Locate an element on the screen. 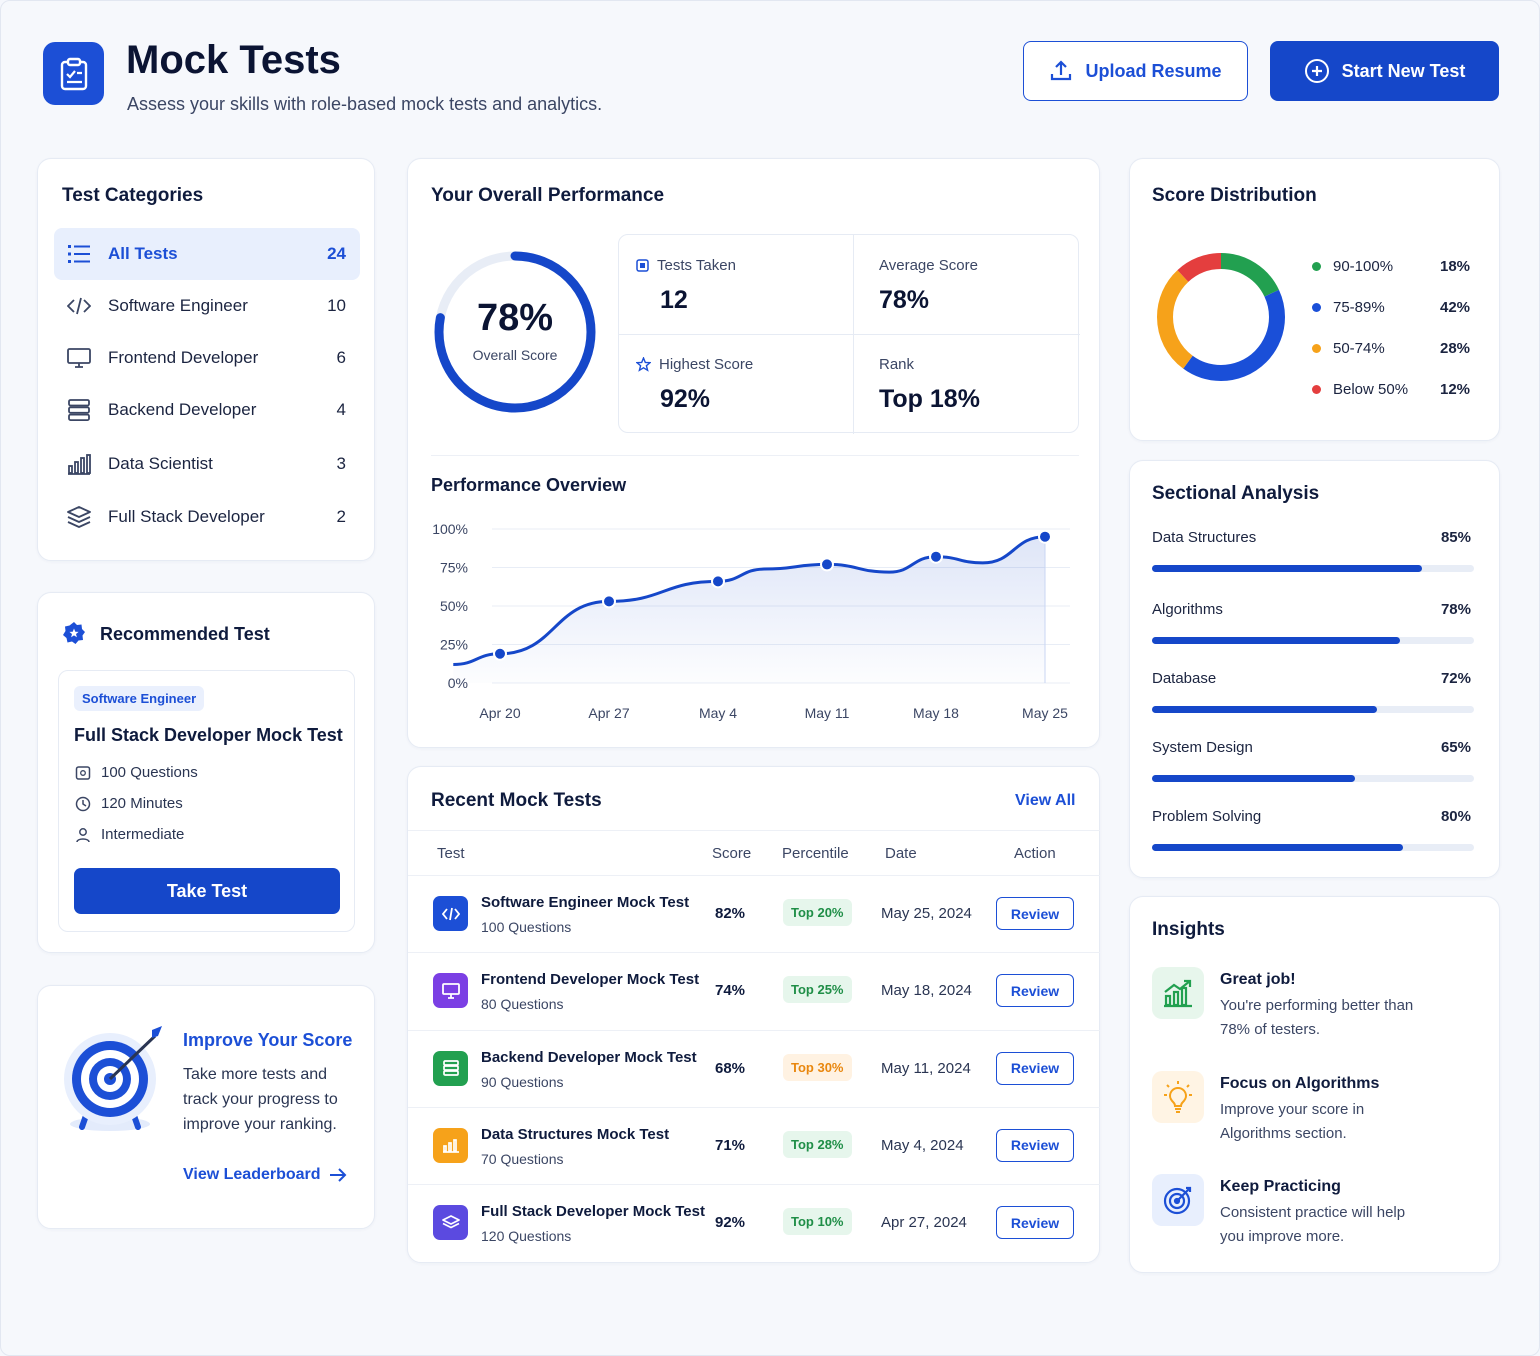 This screenshot has width=1540, height=1356. arrow-right-icon is located at coordinates (338, 1175).